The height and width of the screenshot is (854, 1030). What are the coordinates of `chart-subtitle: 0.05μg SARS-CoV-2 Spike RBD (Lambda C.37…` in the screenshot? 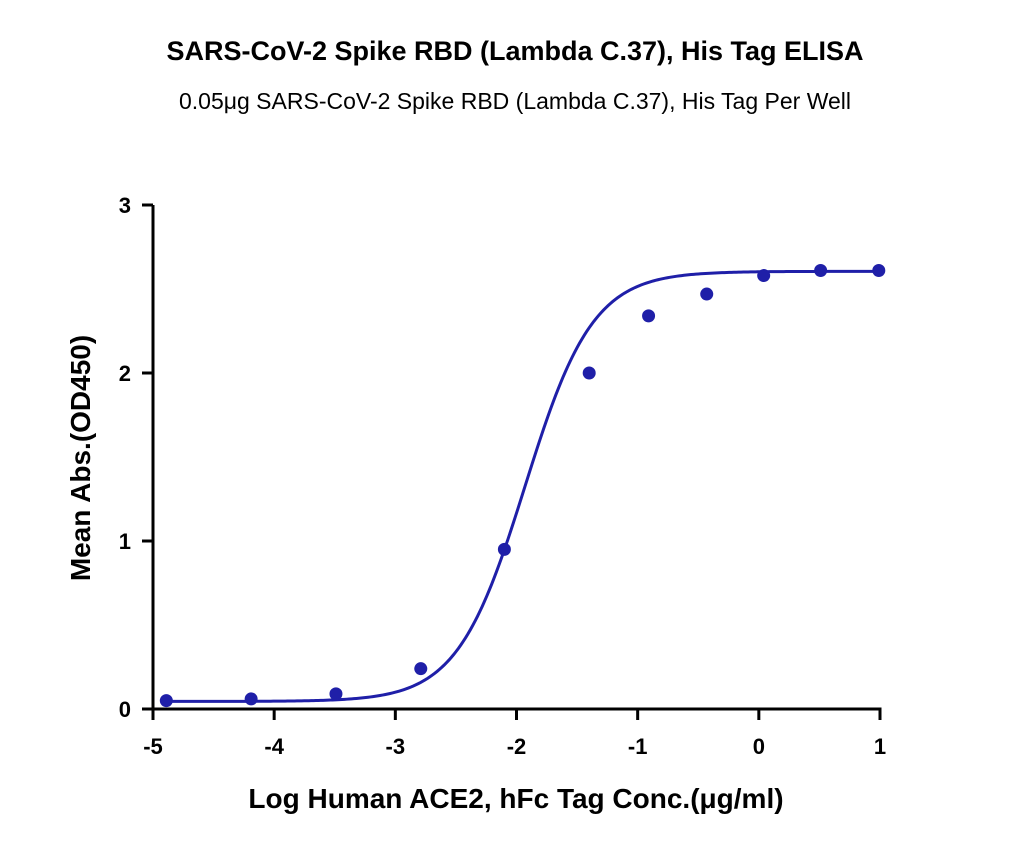 It's located at (515, 101).